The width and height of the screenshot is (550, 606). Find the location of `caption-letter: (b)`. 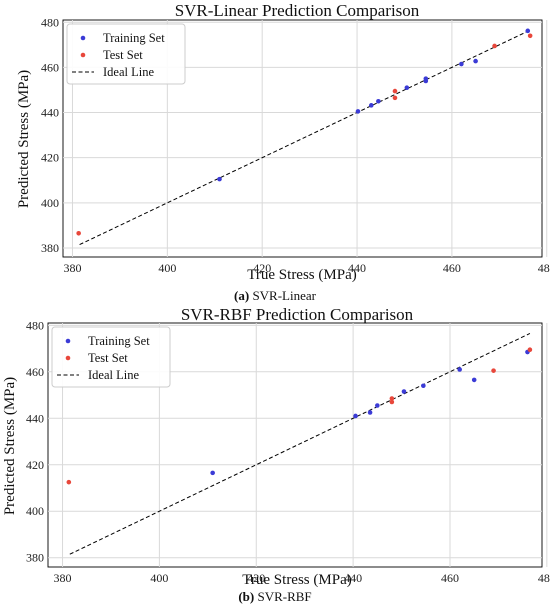

caption-letter: (b) is located at coordinates (246, 596).